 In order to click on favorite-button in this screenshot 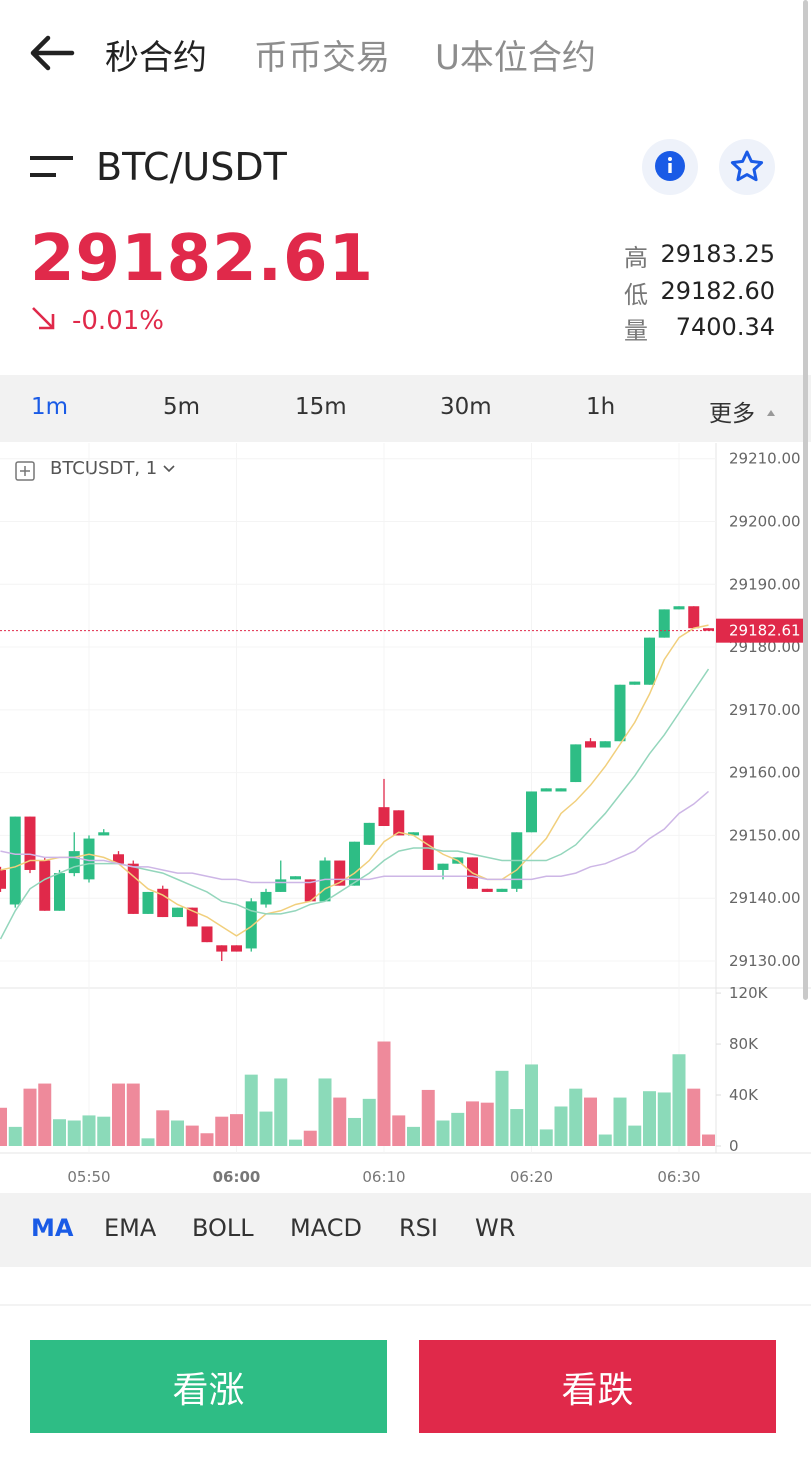, I will do `click(747, 167)`.